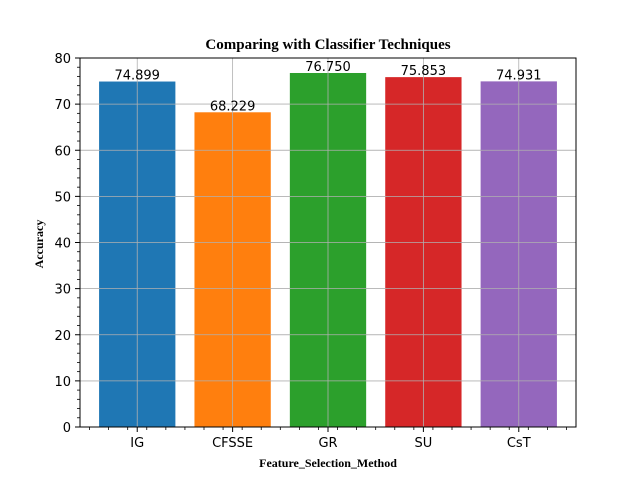  What do you see at coordinates (67, 428) in the screenshot?
I see `y-tick-label: 0` at bounding box center [67, 428].